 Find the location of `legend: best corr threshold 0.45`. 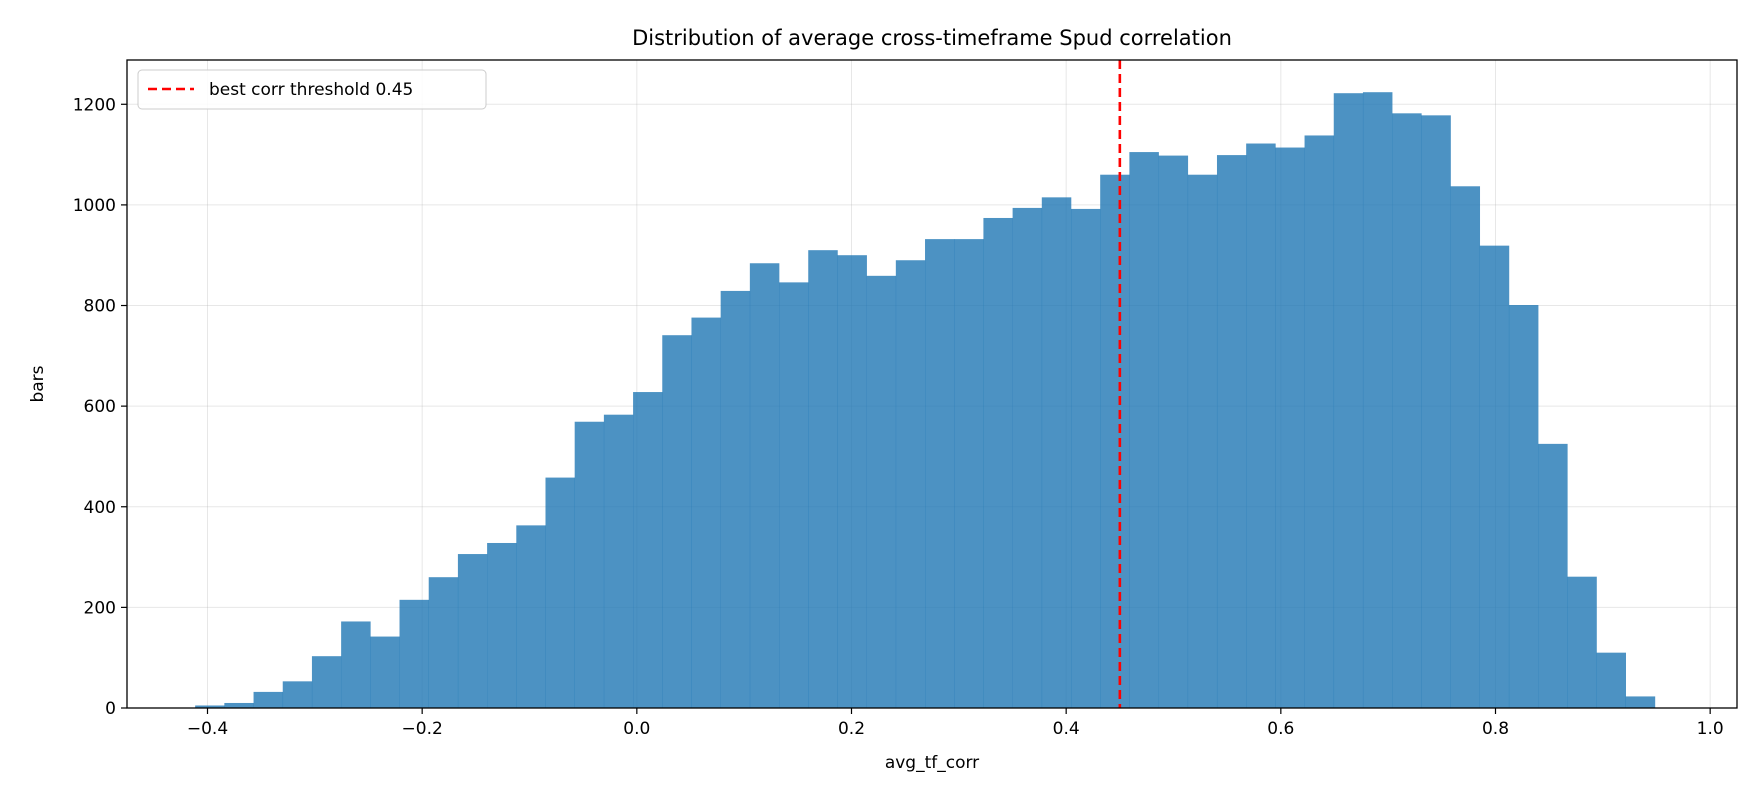

legend: best corr threshold 0.45 is located at coordinates (312, 89).